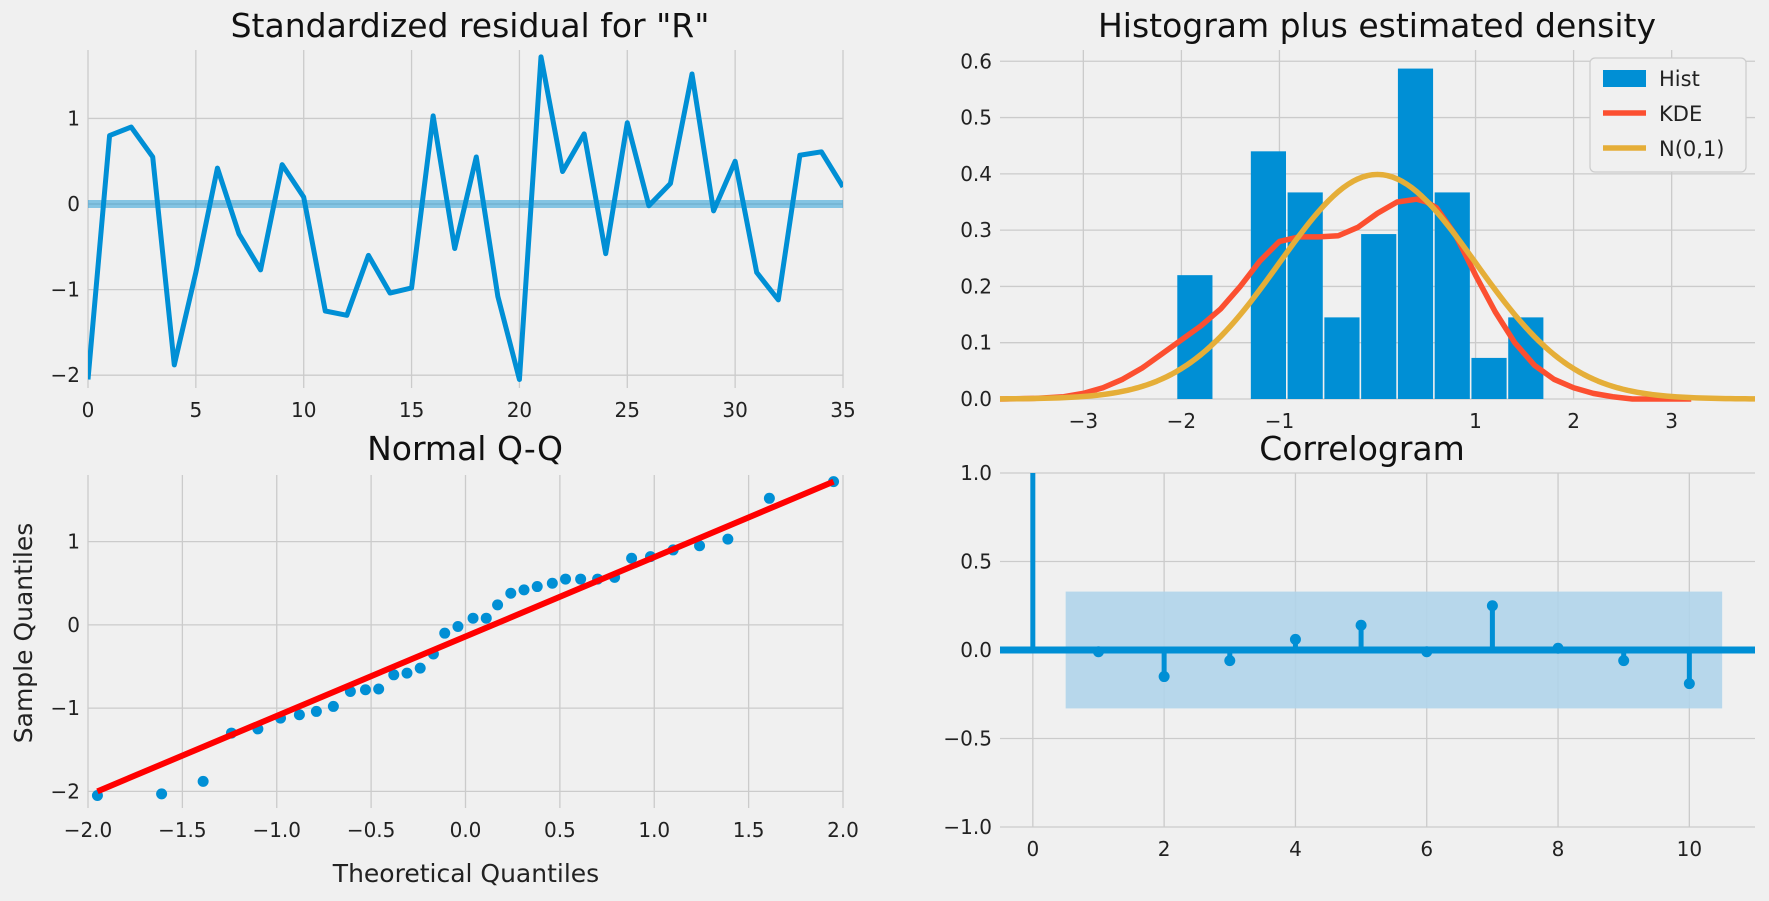  Describe the element at coordinates (371, 830) in the screenshot. I see `x-tick-label: −0.5` at that location.